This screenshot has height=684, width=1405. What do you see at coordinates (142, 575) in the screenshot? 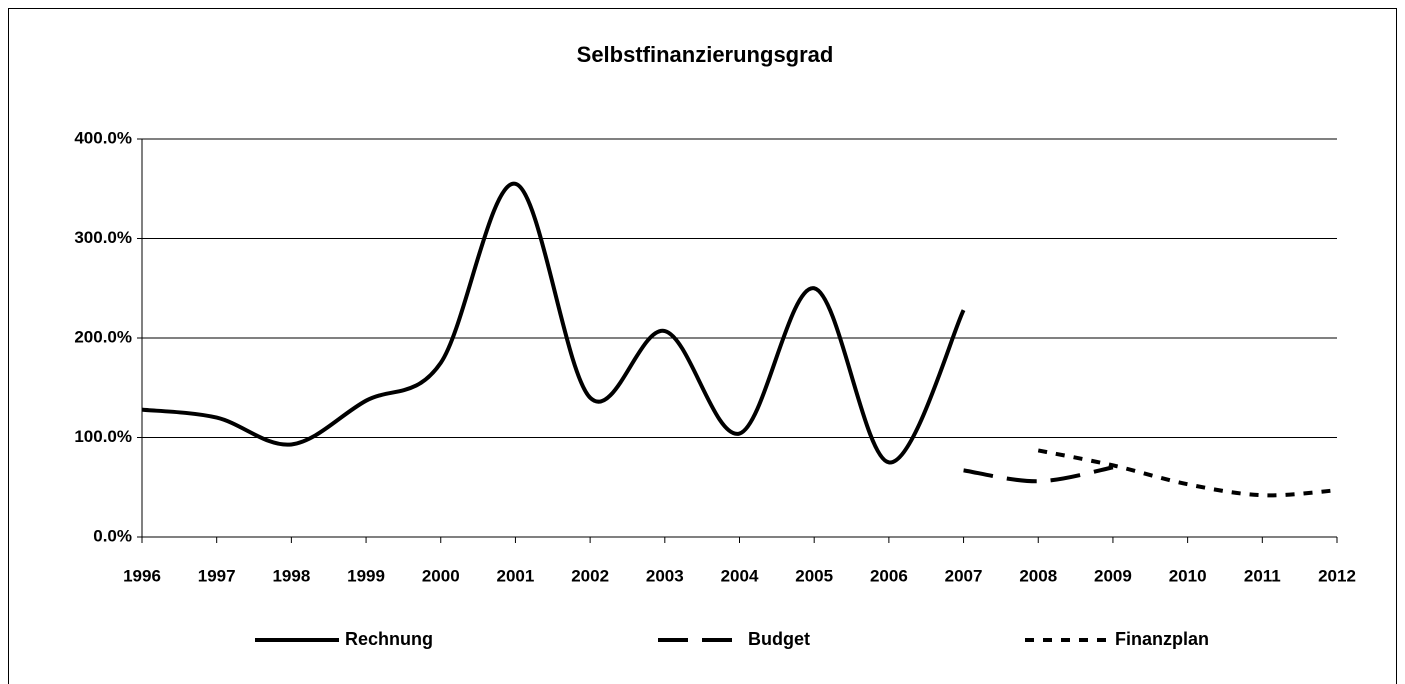
I see `x-tick-label: 1996` at bounding box center [142, 575].